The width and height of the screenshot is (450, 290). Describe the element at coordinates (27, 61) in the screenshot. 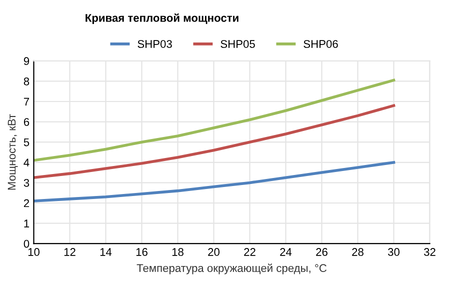

I see `y-tick-label: 9` at that location.